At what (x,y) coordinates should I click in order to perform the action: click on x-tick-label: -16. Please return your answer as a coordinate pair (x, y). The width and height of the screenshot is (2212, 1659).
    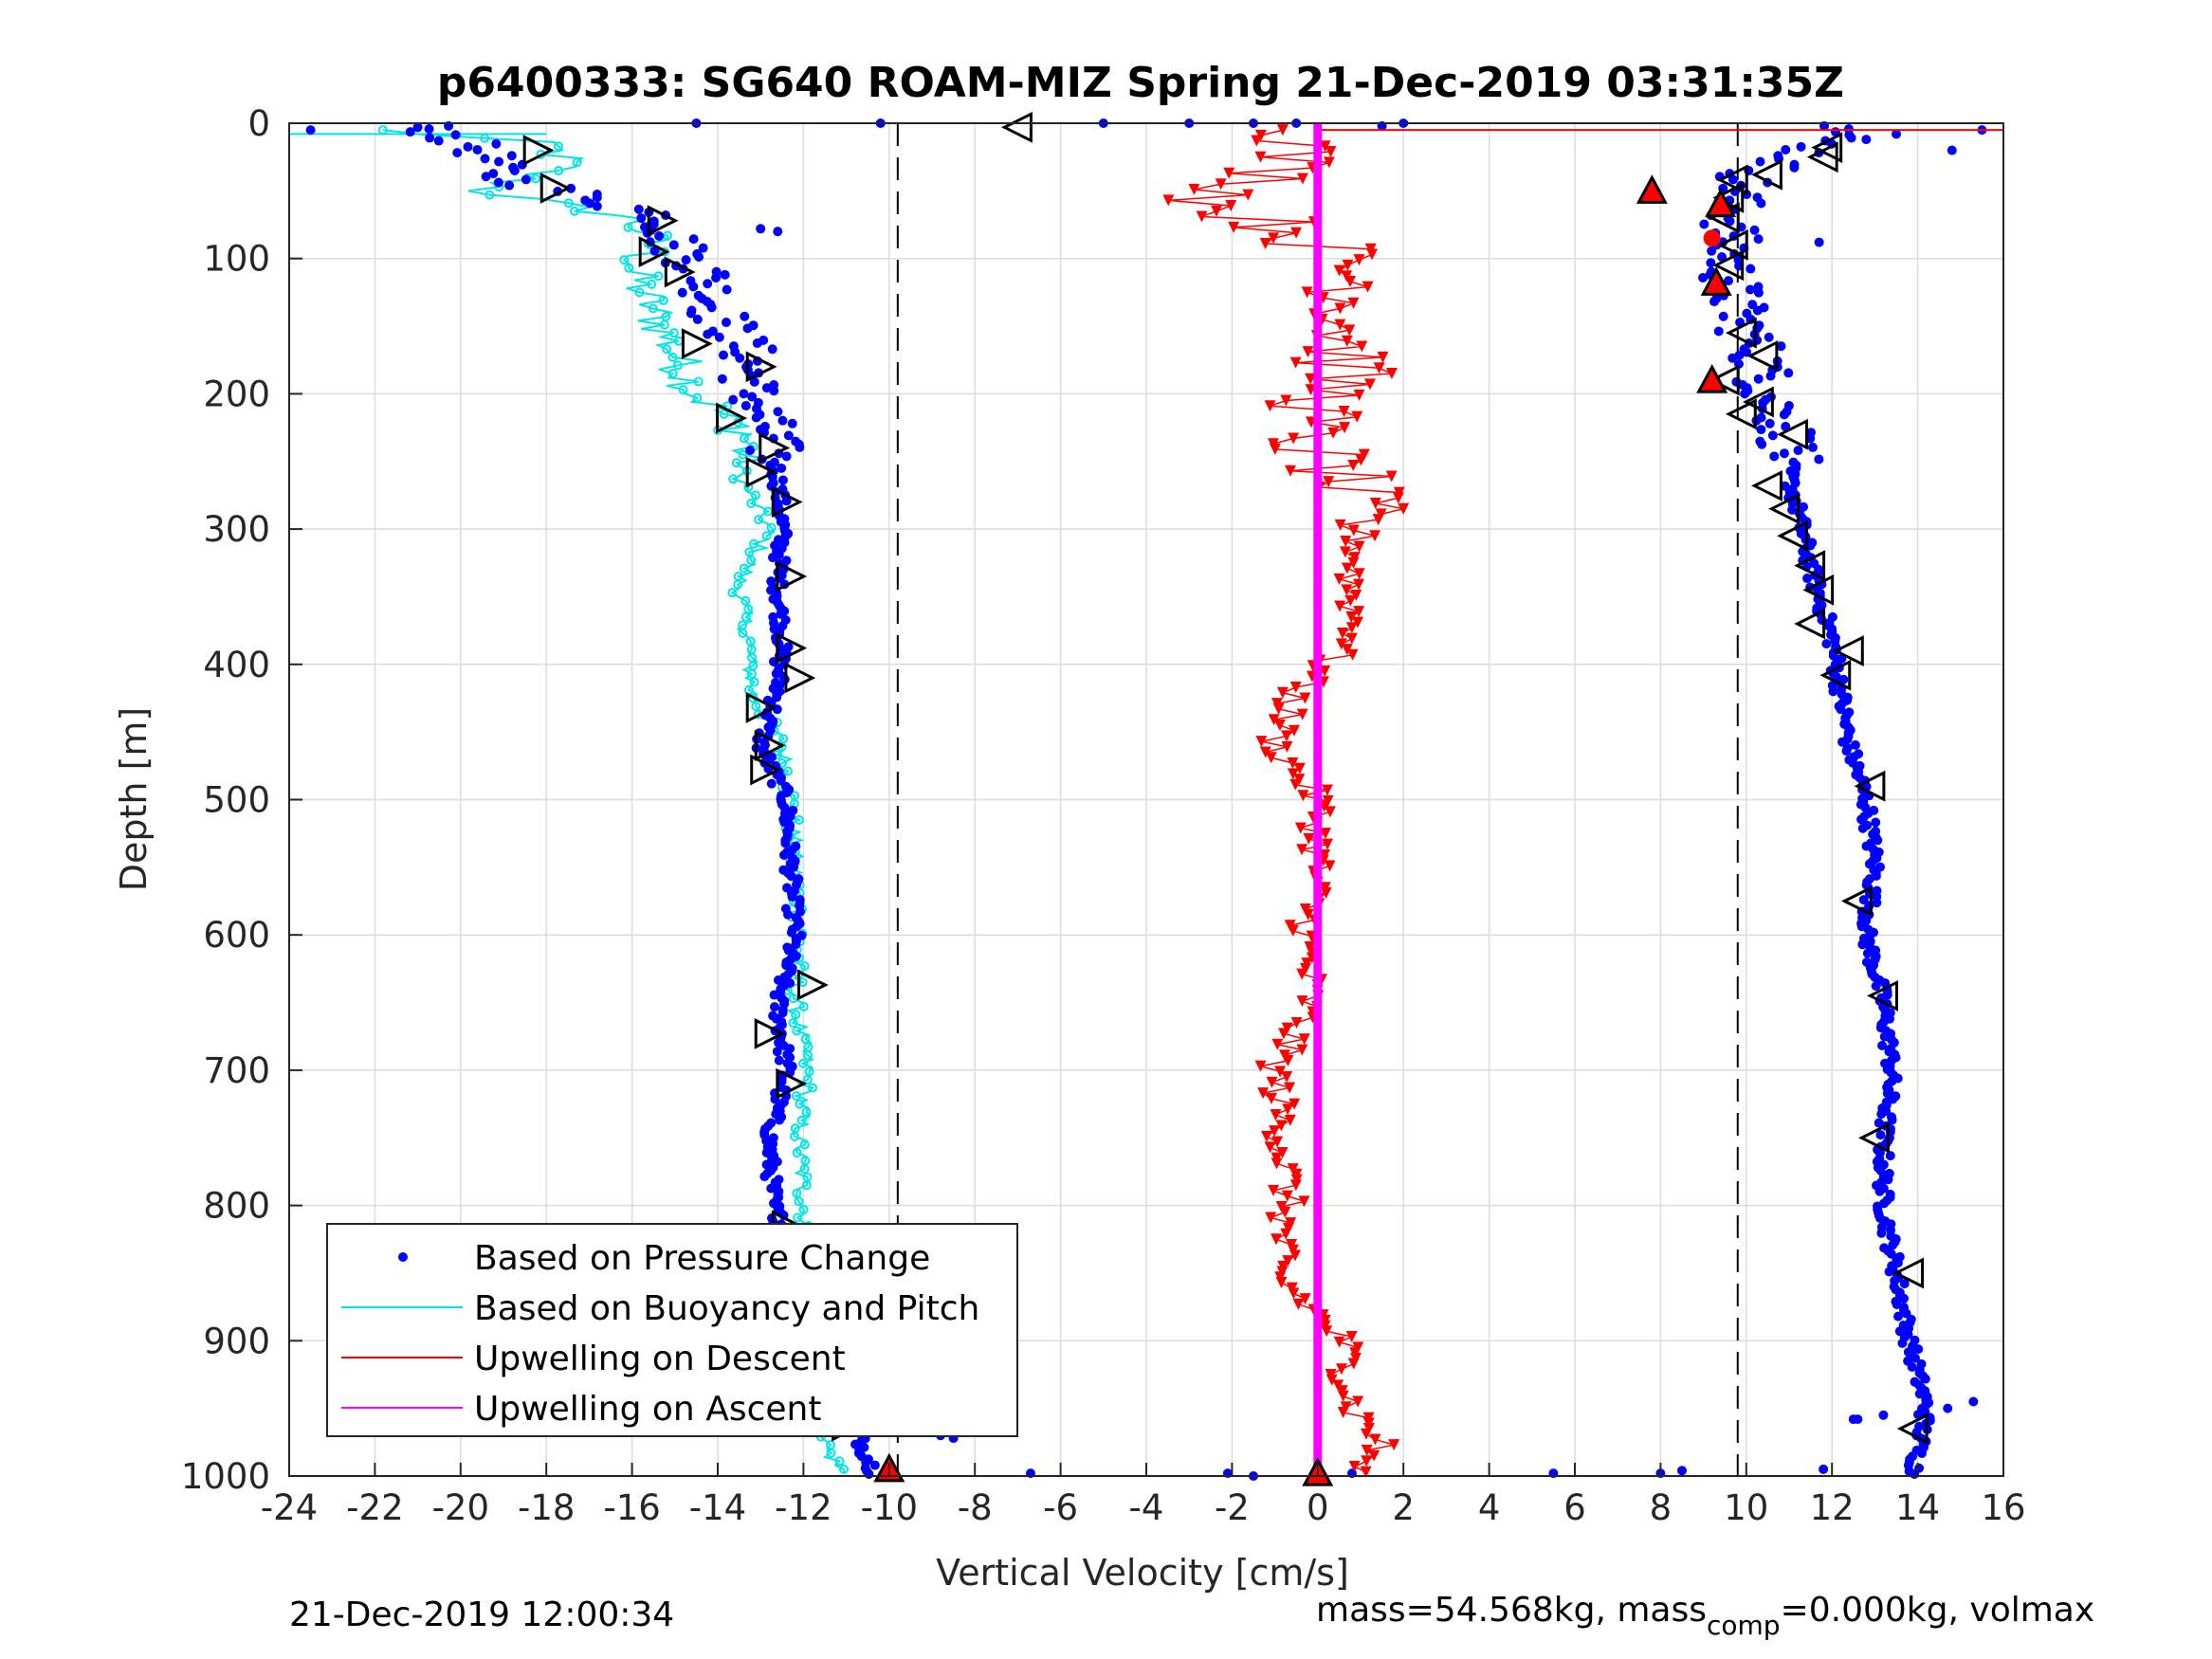
    Looking at the image, I should click on (631, 1507).